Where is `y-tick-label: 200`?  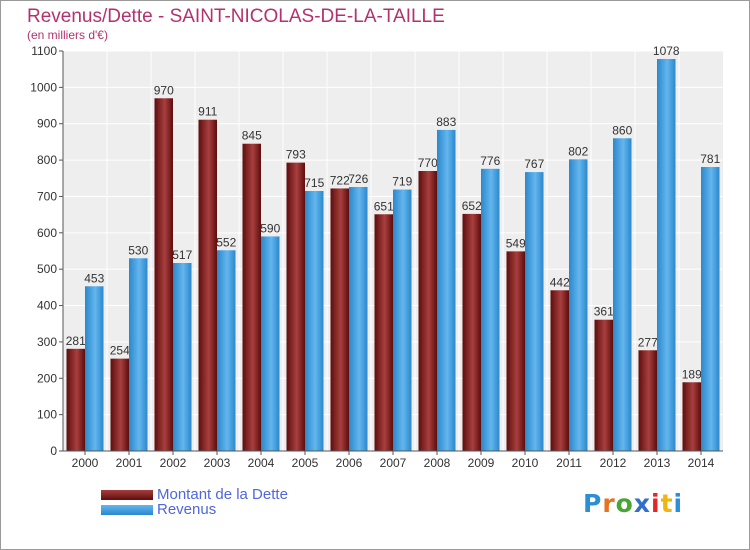 y-tick-label: 200 is located at coordinates (47, 378).